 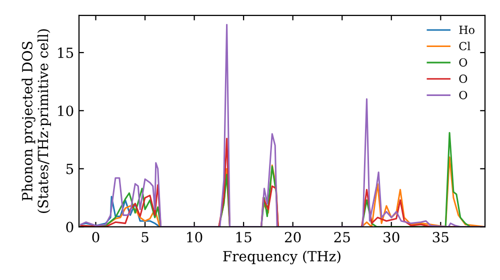 What do you see at coordinates (466, 30) in the screenshot?
I see `legend-label: Ho` at bounding box center [466, 30].